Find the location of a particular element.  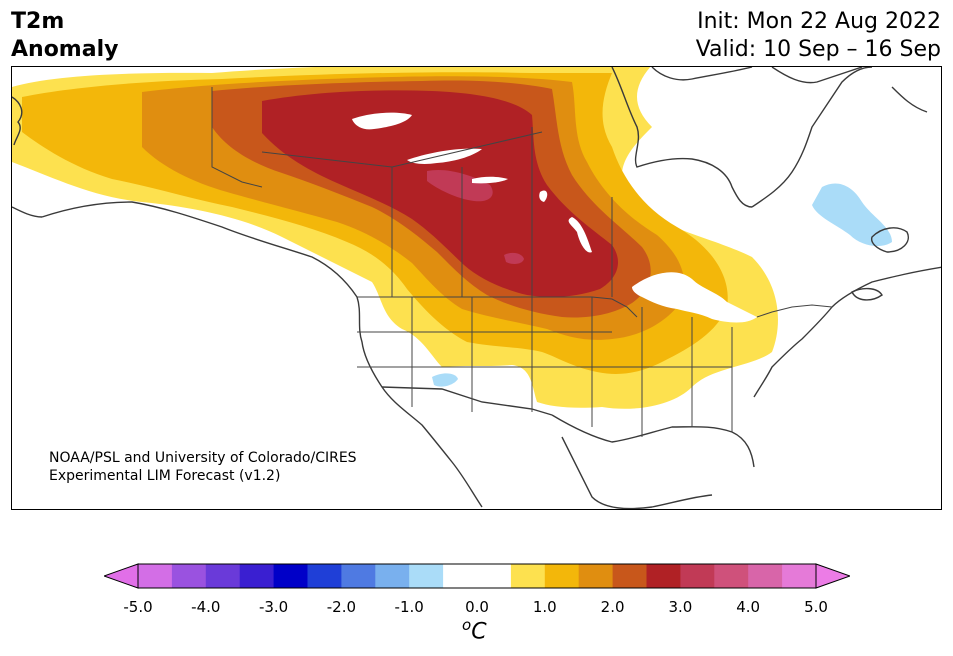

colorbar-tick-label: -5.0 is located at coordinates (138, 607).